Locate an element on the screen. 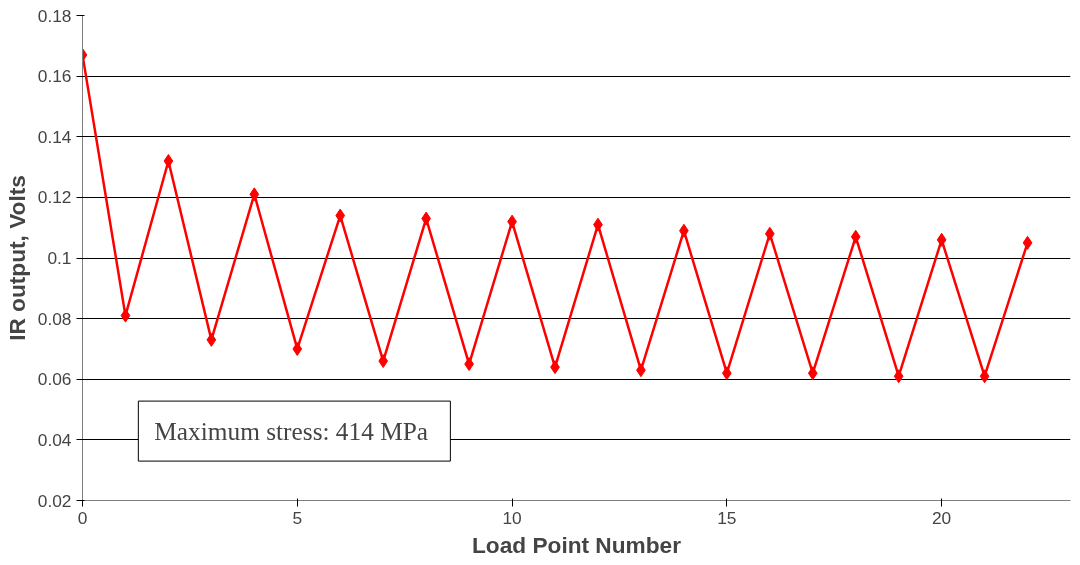  y-tick-label: 0.04 is located at coordinates (54, 439).